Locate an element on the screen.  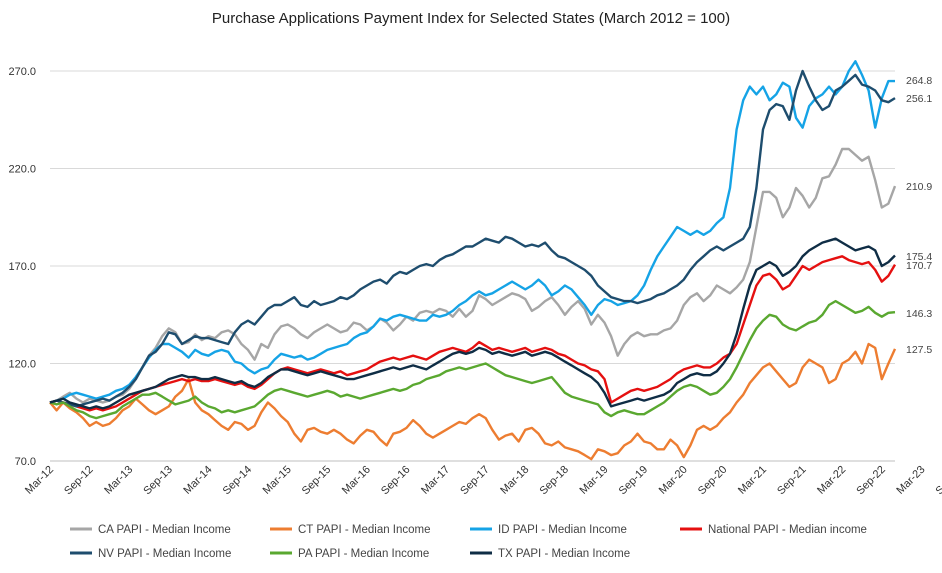
x-tick-label: Mar-17 is located at coordinates (435, 480).